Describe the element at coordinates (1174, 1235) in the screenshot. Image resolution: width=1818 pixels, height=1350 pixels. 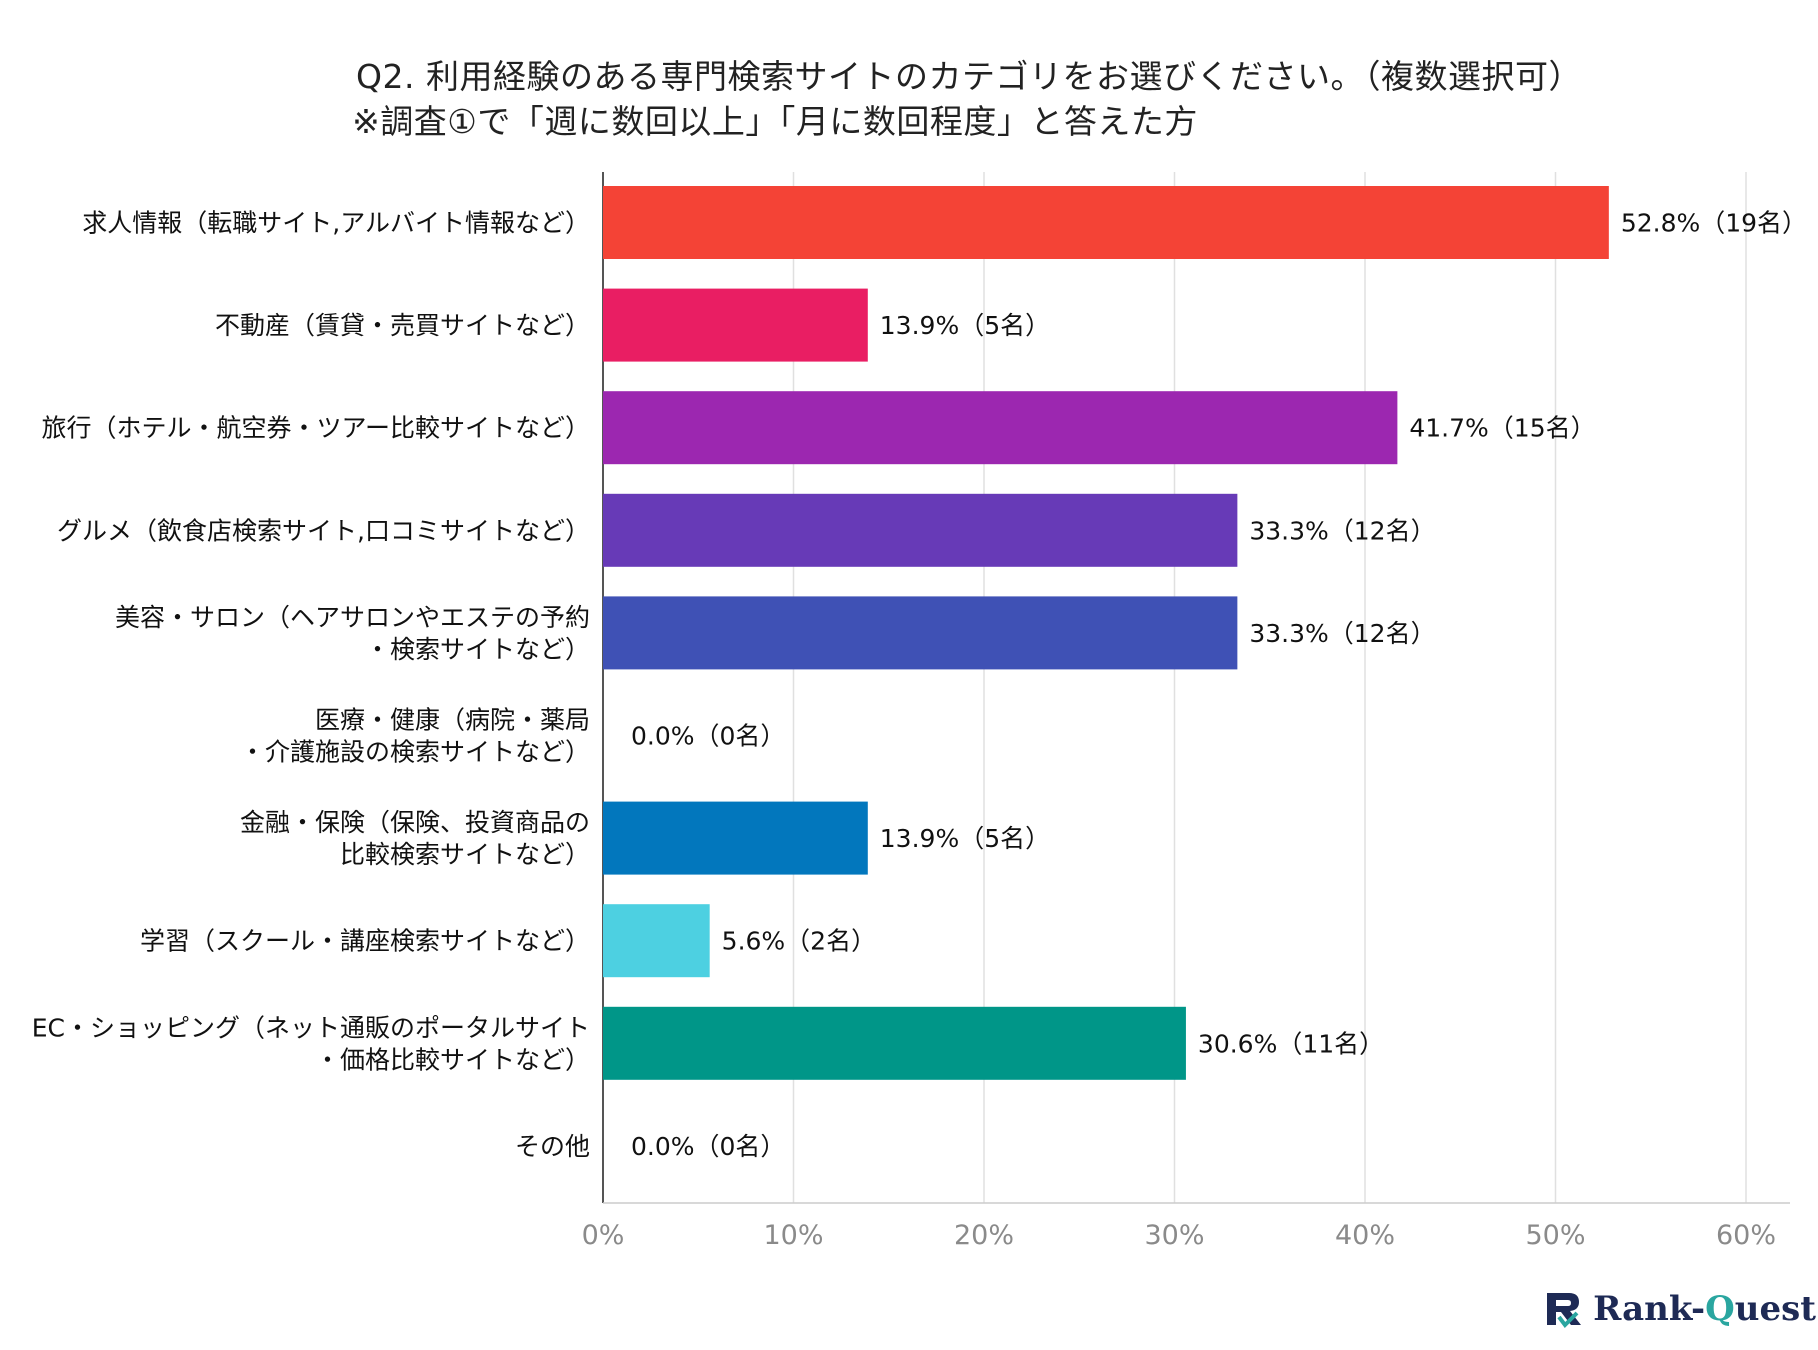
I see `x-tick-label: 30%` at that location.